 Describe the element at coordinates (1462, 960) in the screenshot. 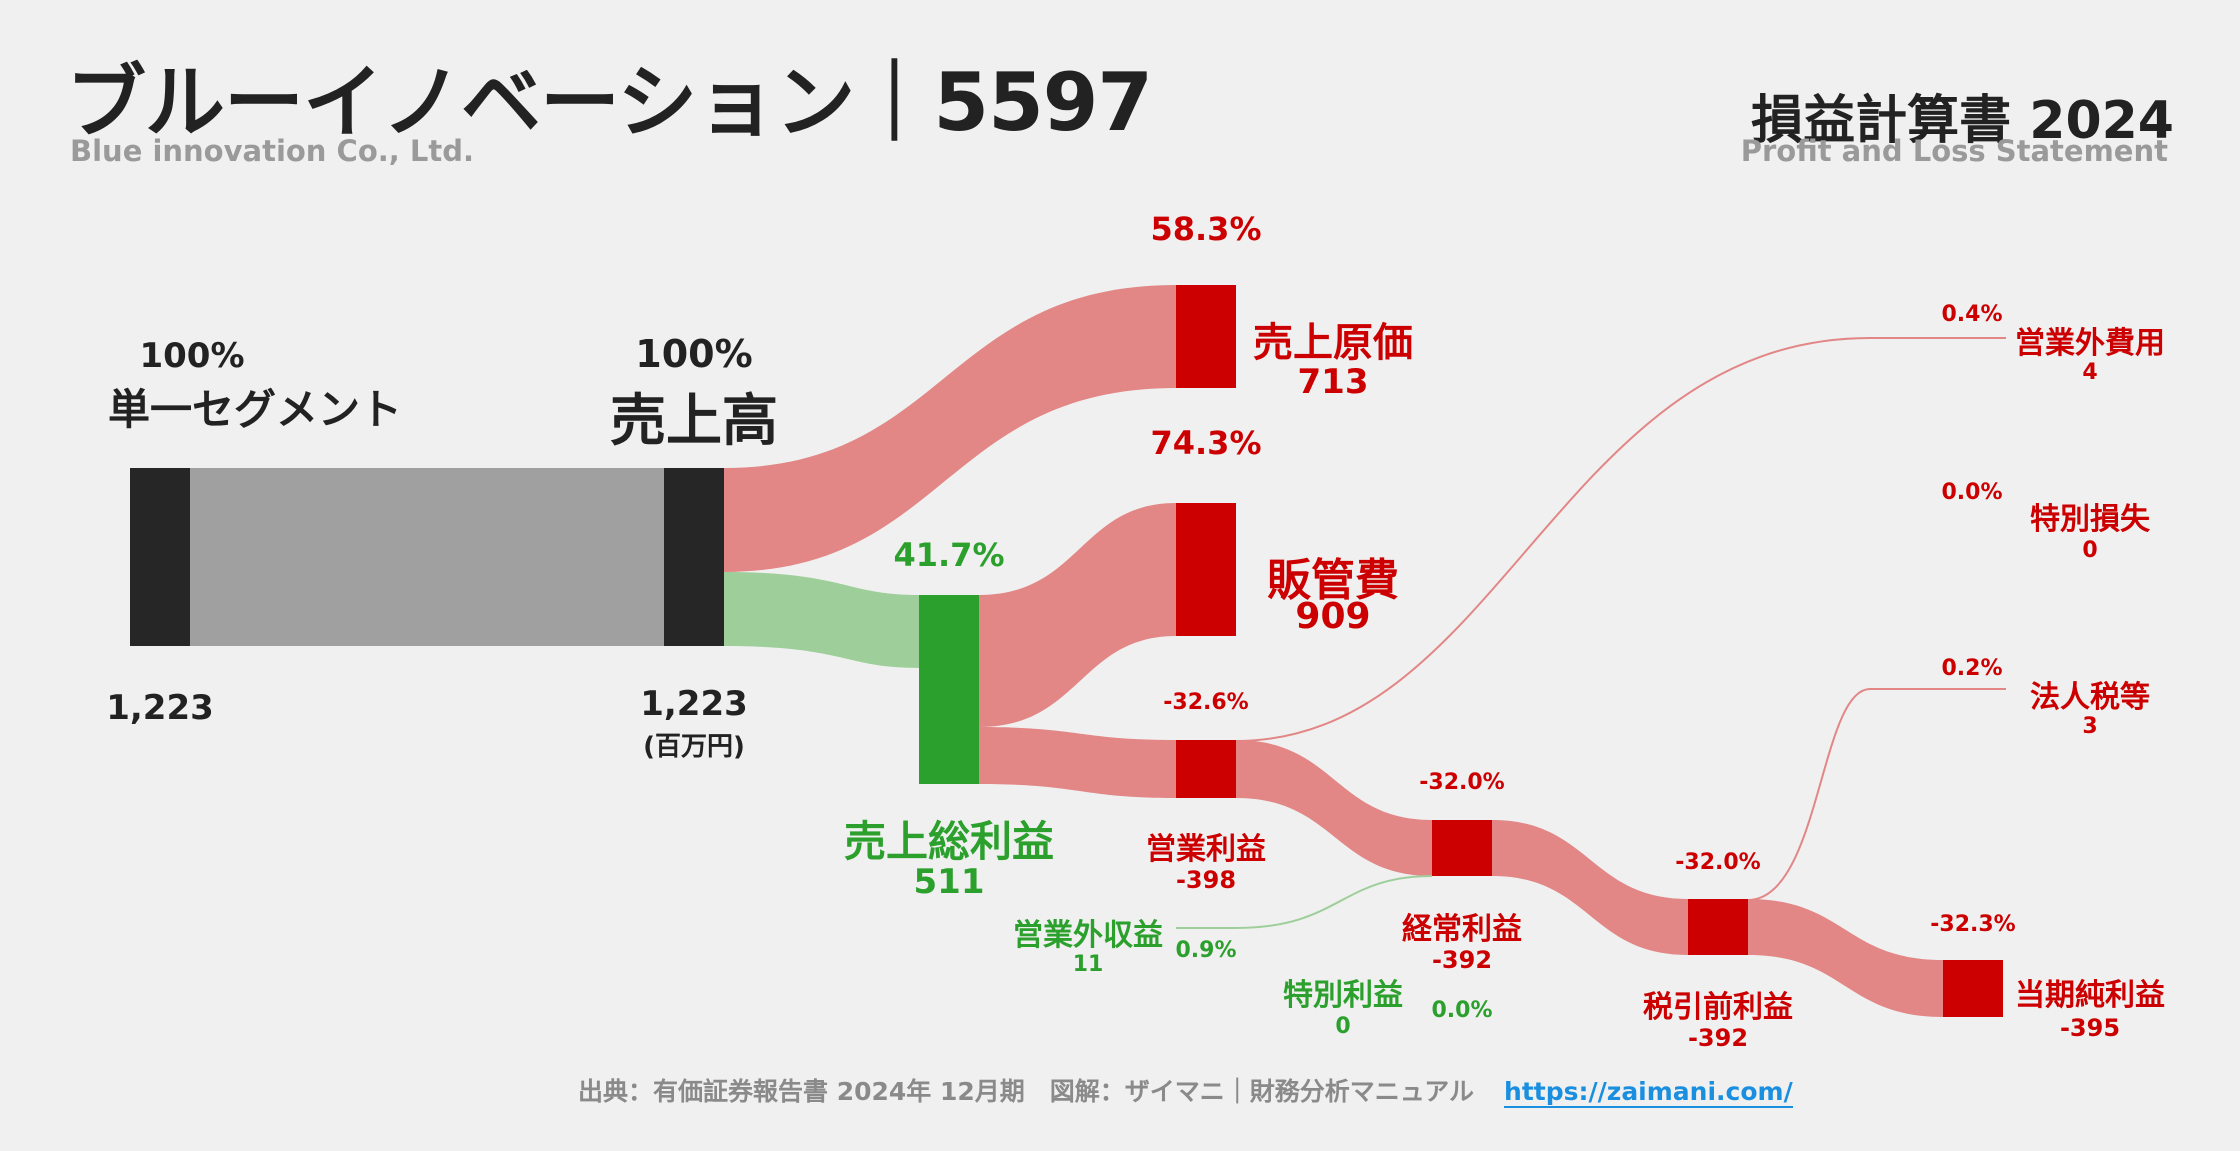

I see `ordinary-value: -392` at that location.